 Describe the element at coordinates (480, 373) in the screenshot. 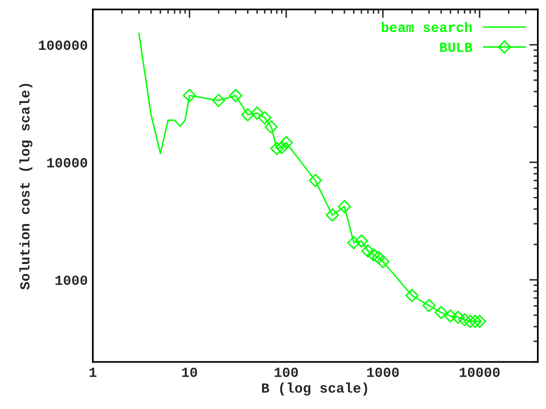

I see `x-tick-label: 10000` at that location.